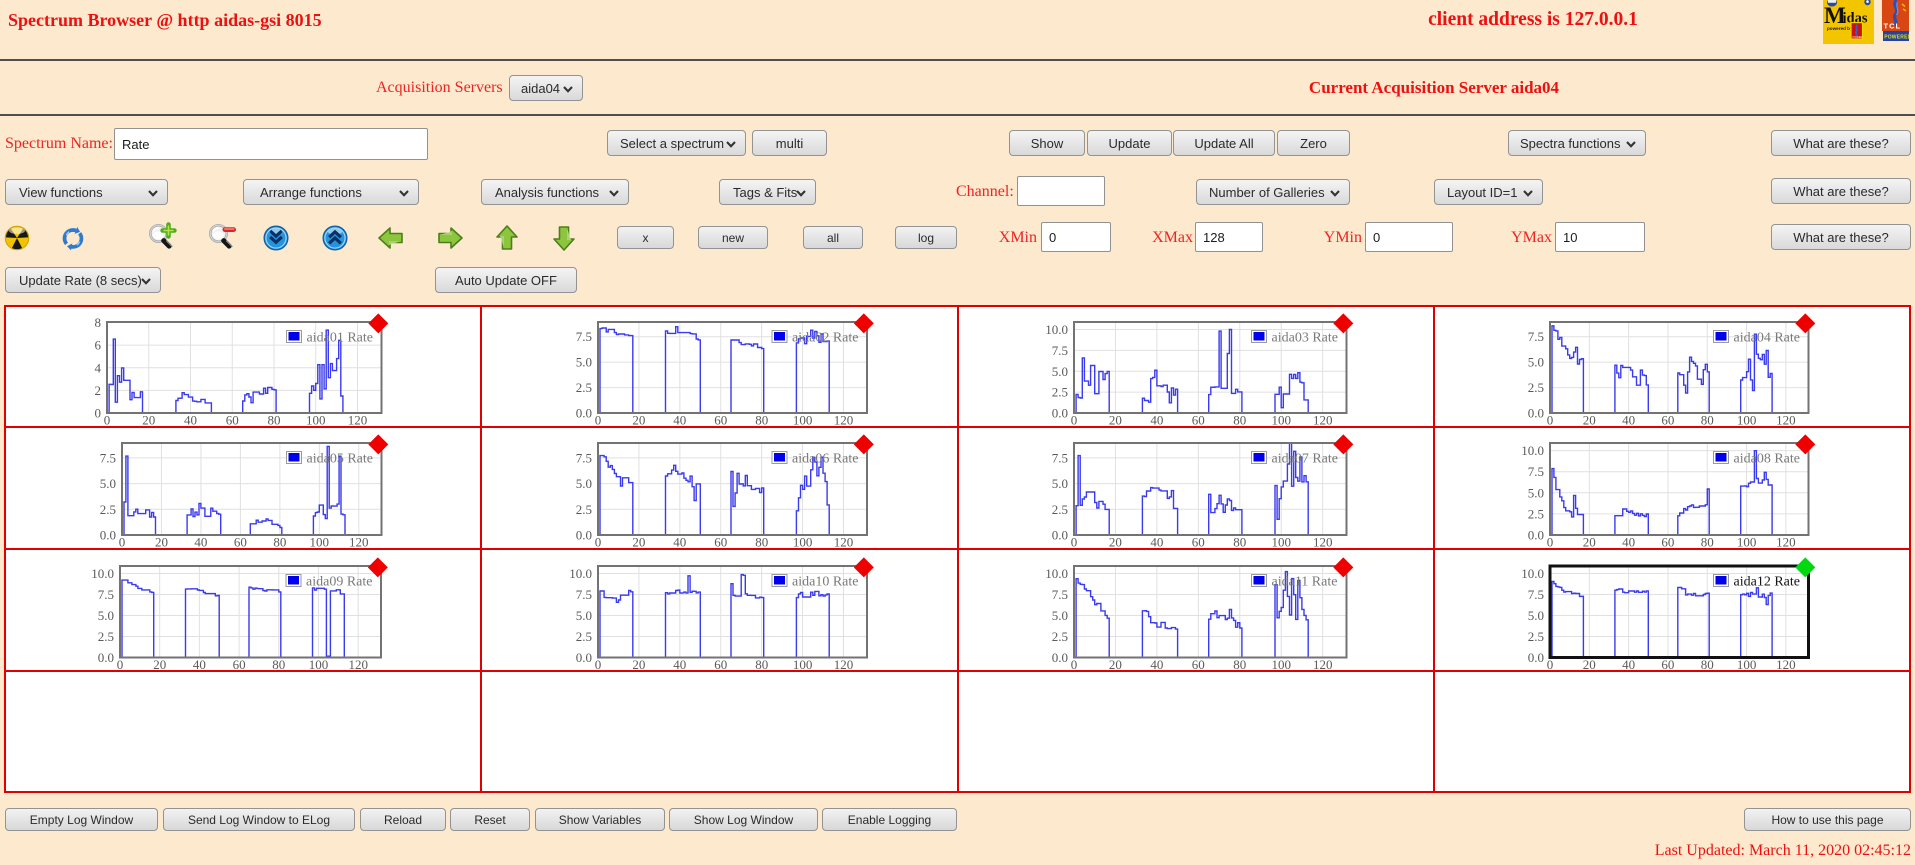 The image size is (1915, 865). What do you see at coordinates (1304, 337) in the screenshot?
I see `svg-text: aida03 Rate` at bounding box center [1304, 337].